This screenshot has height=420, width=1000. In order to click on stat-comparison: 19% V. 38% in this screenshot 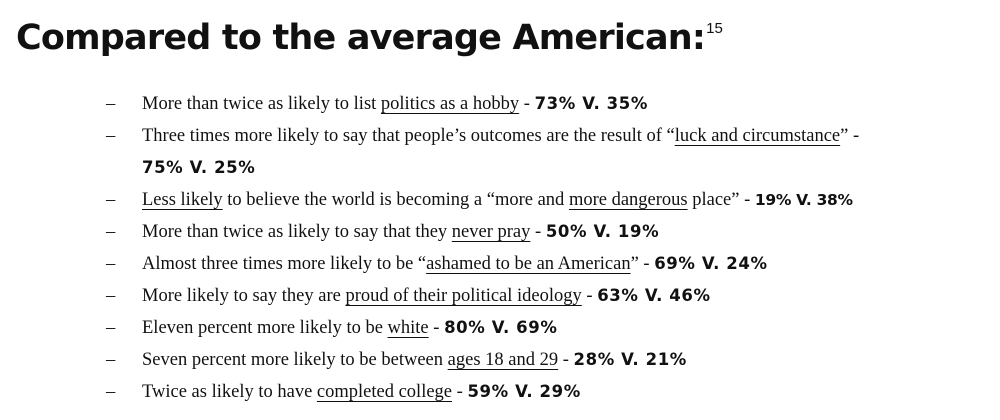, I will do `click(803, 200)`.